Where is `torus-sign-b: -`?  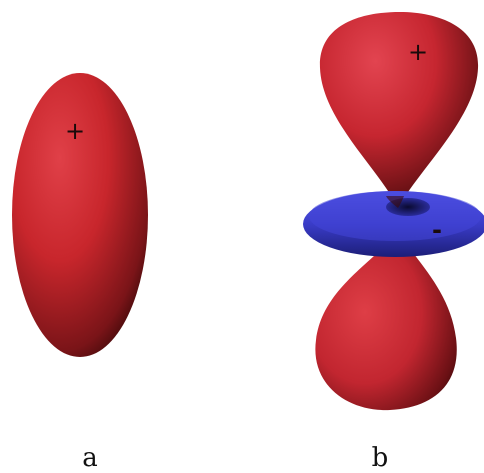
torus-sign-b: - is located at coordinates (437, 230).